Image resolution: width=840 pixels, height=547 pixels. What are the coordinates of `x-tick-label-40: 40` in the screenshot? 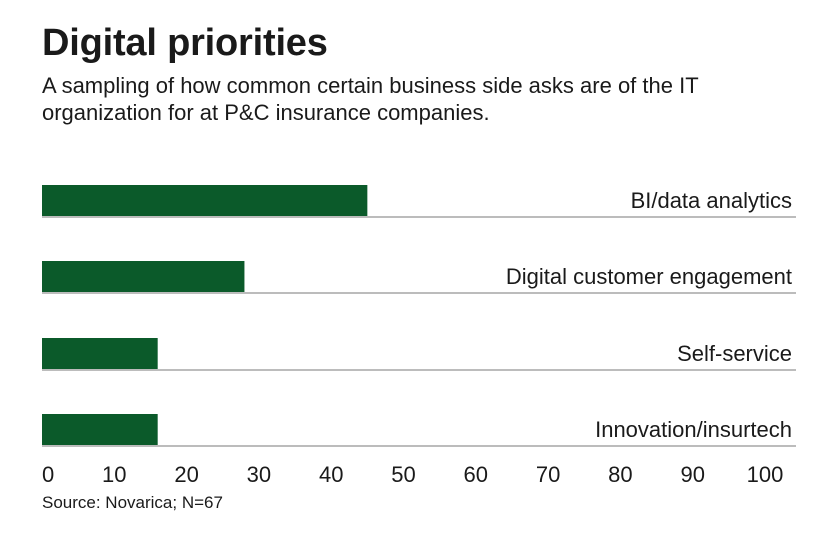 It's located at (331, 474).